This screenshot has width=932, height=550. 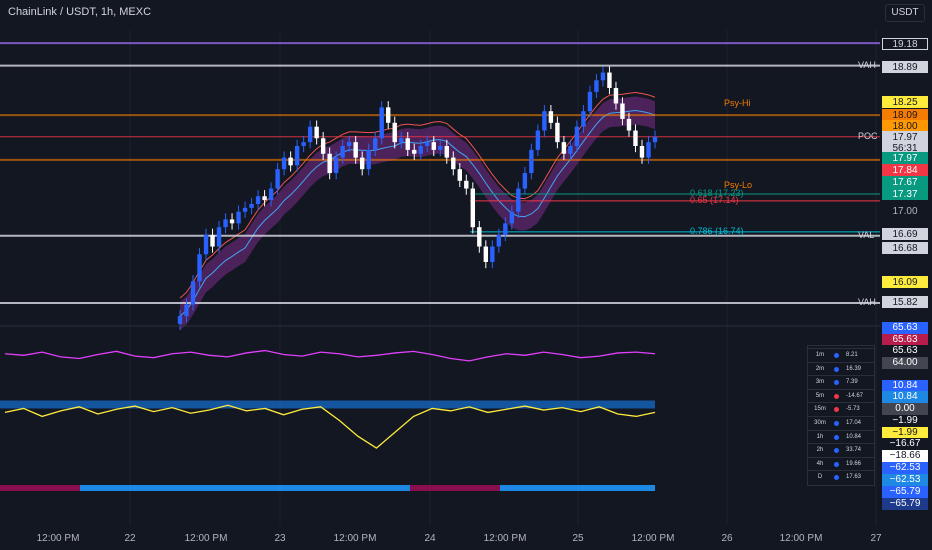 What do you see at coordinates (714, 199) in the screenshot?
I see `fib-label: 0.65 (17.14)` at bounding box center [714, 199].